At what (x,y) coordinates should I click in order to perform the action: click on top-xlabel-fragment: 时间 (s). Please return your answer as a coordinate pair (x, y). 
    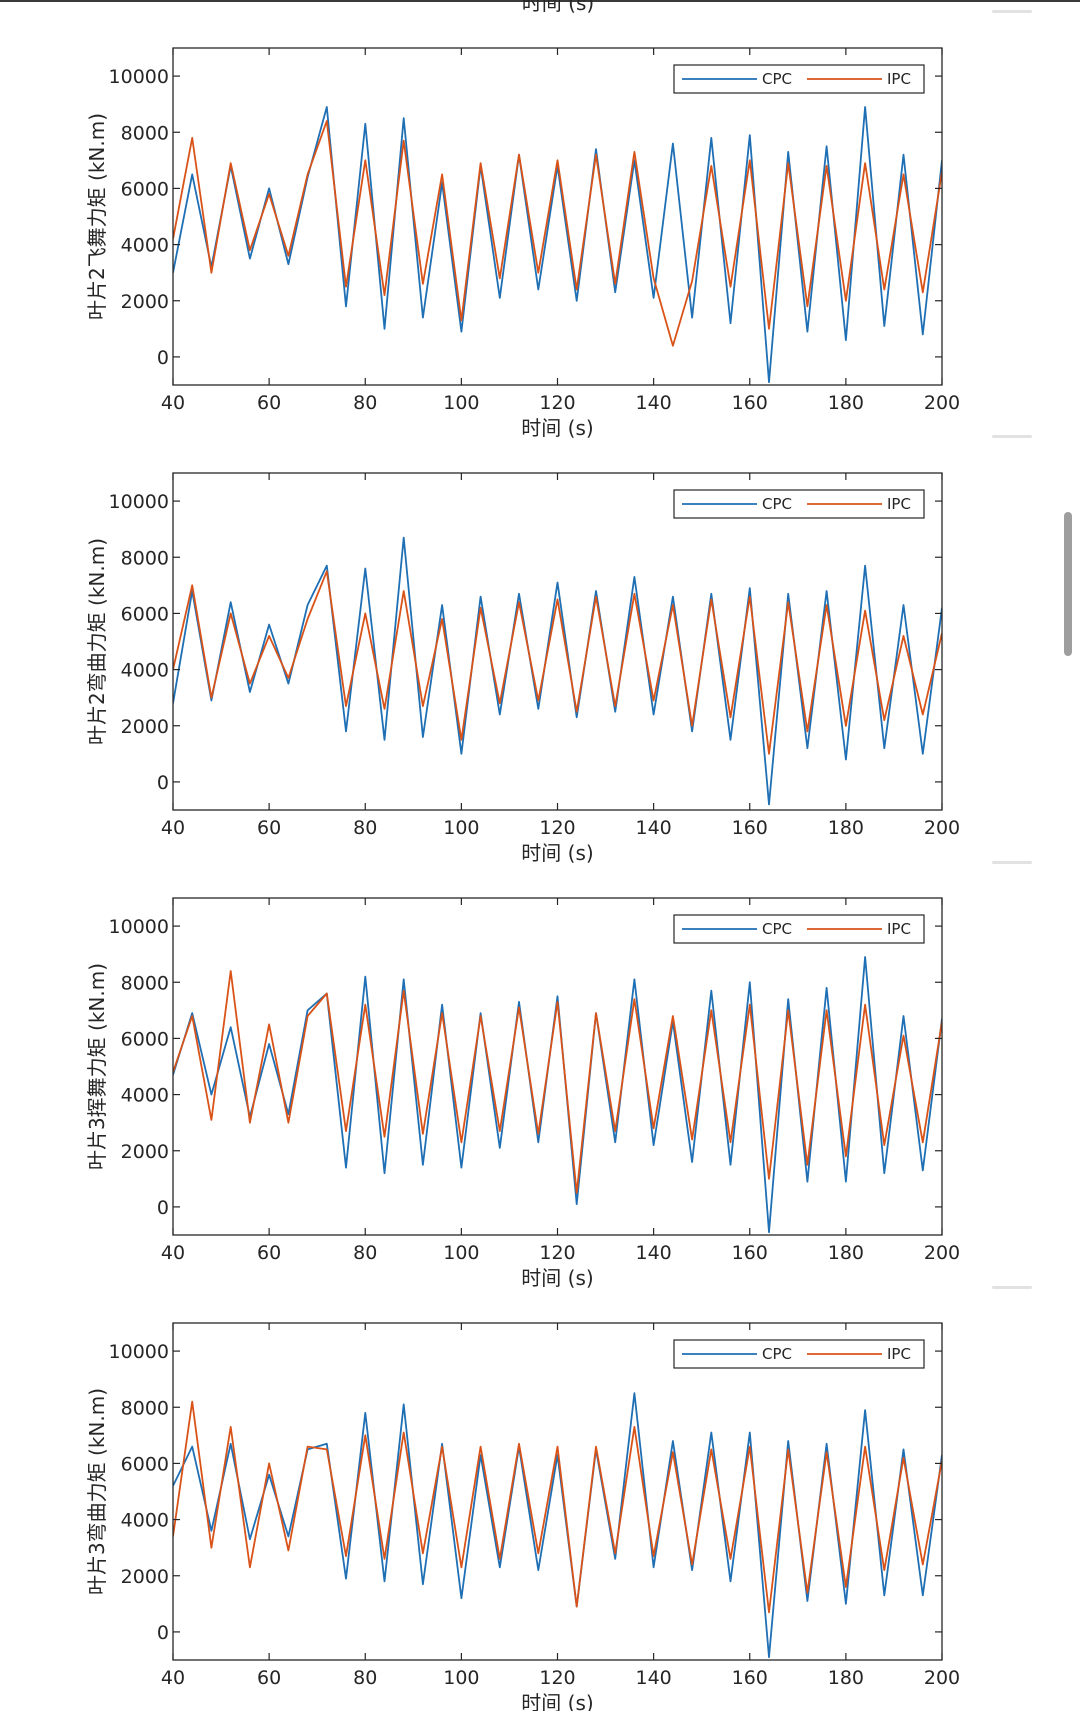
    Looking at the image, I should click on (558, 7).